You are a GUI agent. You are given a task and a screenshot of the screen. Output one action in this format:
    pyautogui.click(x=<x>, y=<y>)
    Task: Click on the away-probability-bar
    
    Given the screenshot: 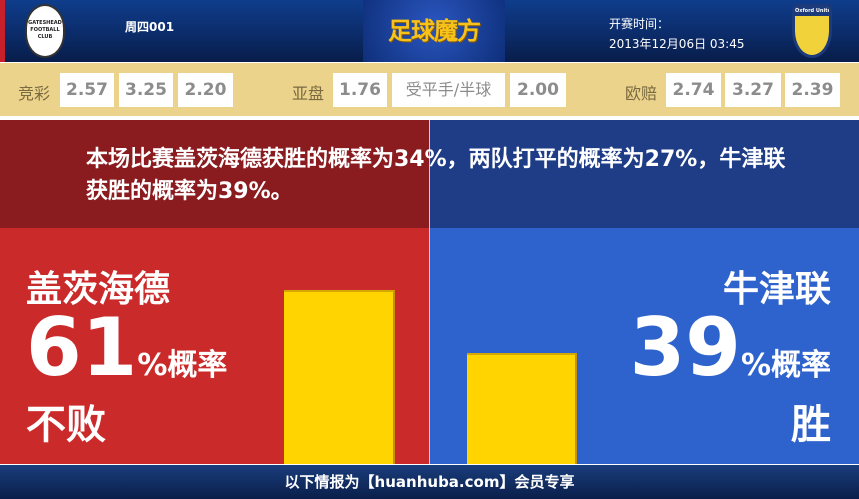 What is the action you would take?
    pyautogui.click(x=522, y=408)
    